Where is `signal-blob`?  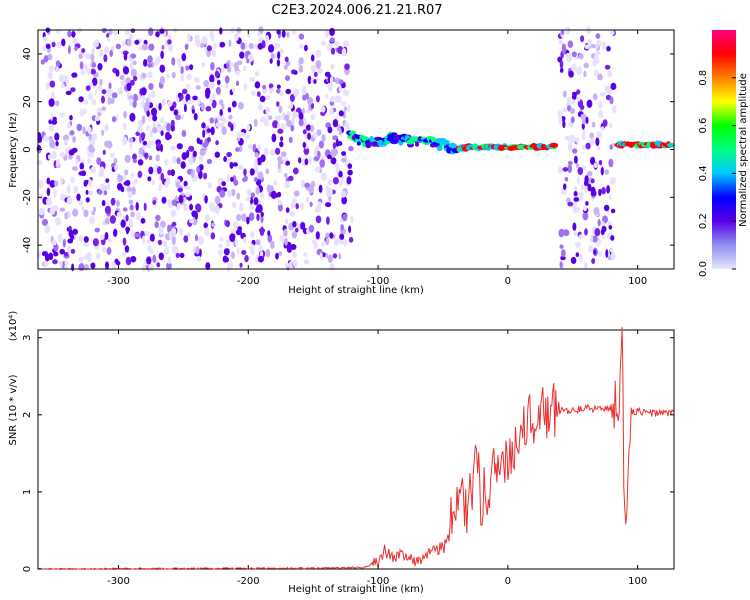 signal-blob is located at coordinates (554, 145).